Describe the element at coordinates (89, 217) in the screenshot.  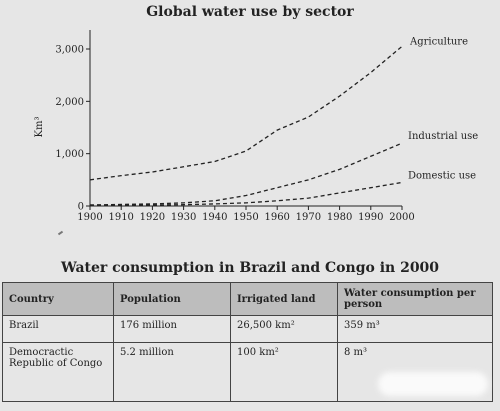
I see `x-tick-label: 1900` at that location.